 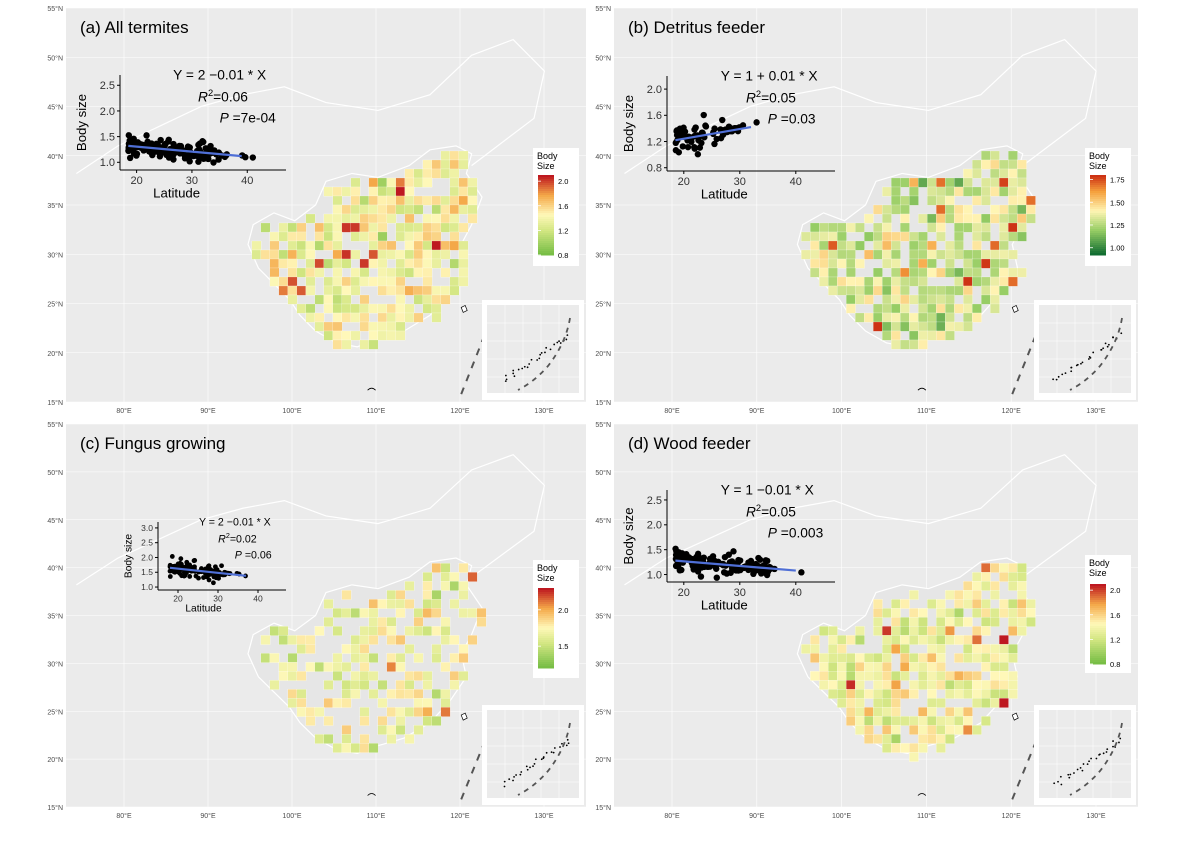 I want to click on lon-tick-label: 110°E, so click(x=376, y=816).